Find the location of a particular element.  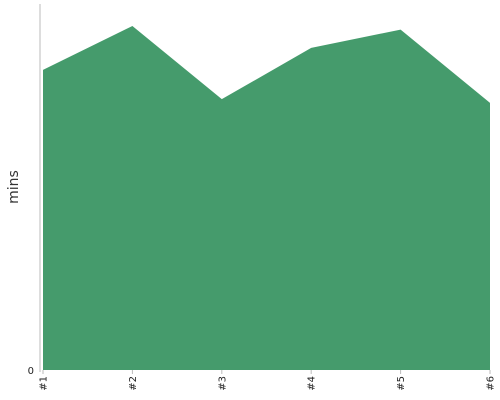

y-tick-label-0: 0 is located at coordinates (31, 371).